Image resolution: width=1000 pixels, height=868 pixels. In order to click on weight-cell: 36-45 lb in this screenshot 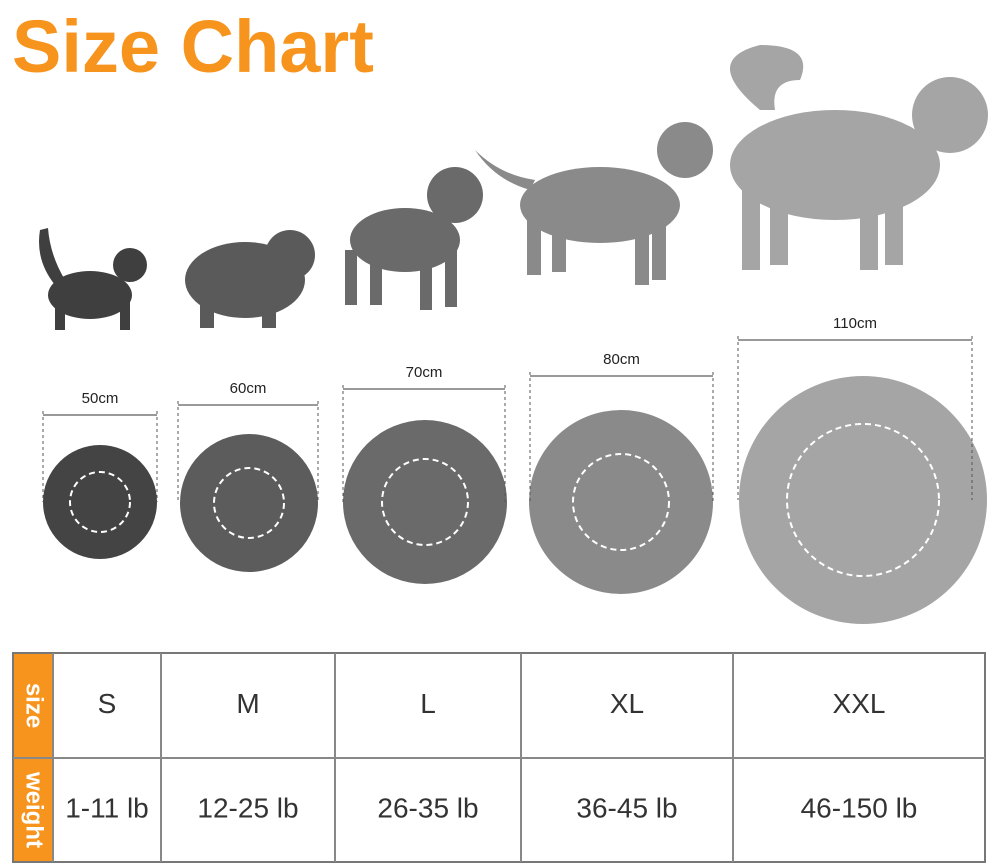, I will do `click(626, 807)`.